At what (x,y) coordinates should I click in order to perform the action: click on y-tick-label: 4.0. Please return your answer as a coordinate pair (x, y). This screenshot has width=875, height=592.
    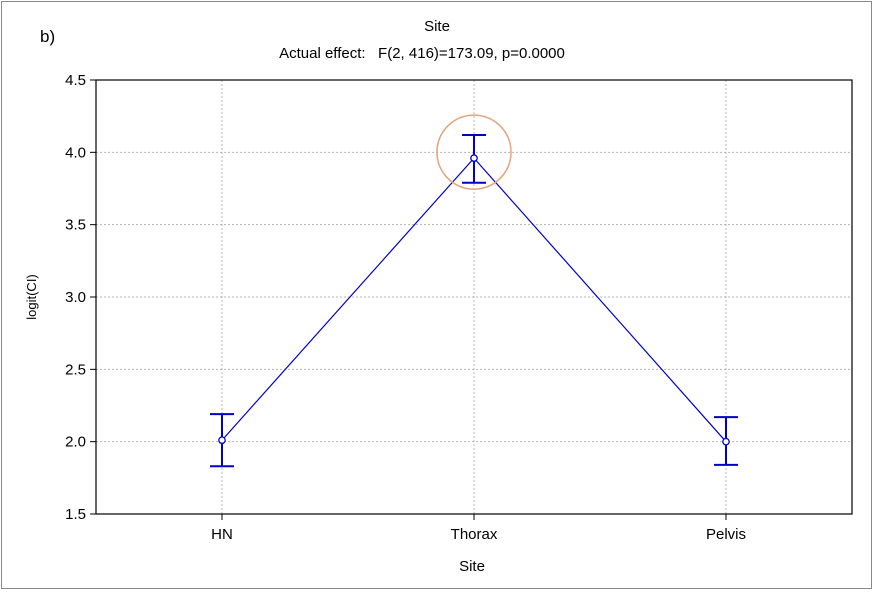
    Looking at the image, I should click on (75, 152).